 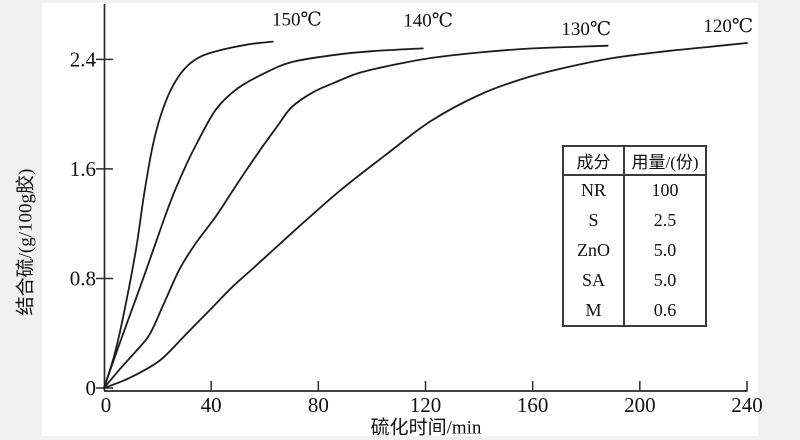 I want to click on recipe-amount: 2.5, so click(x=665, y=220).